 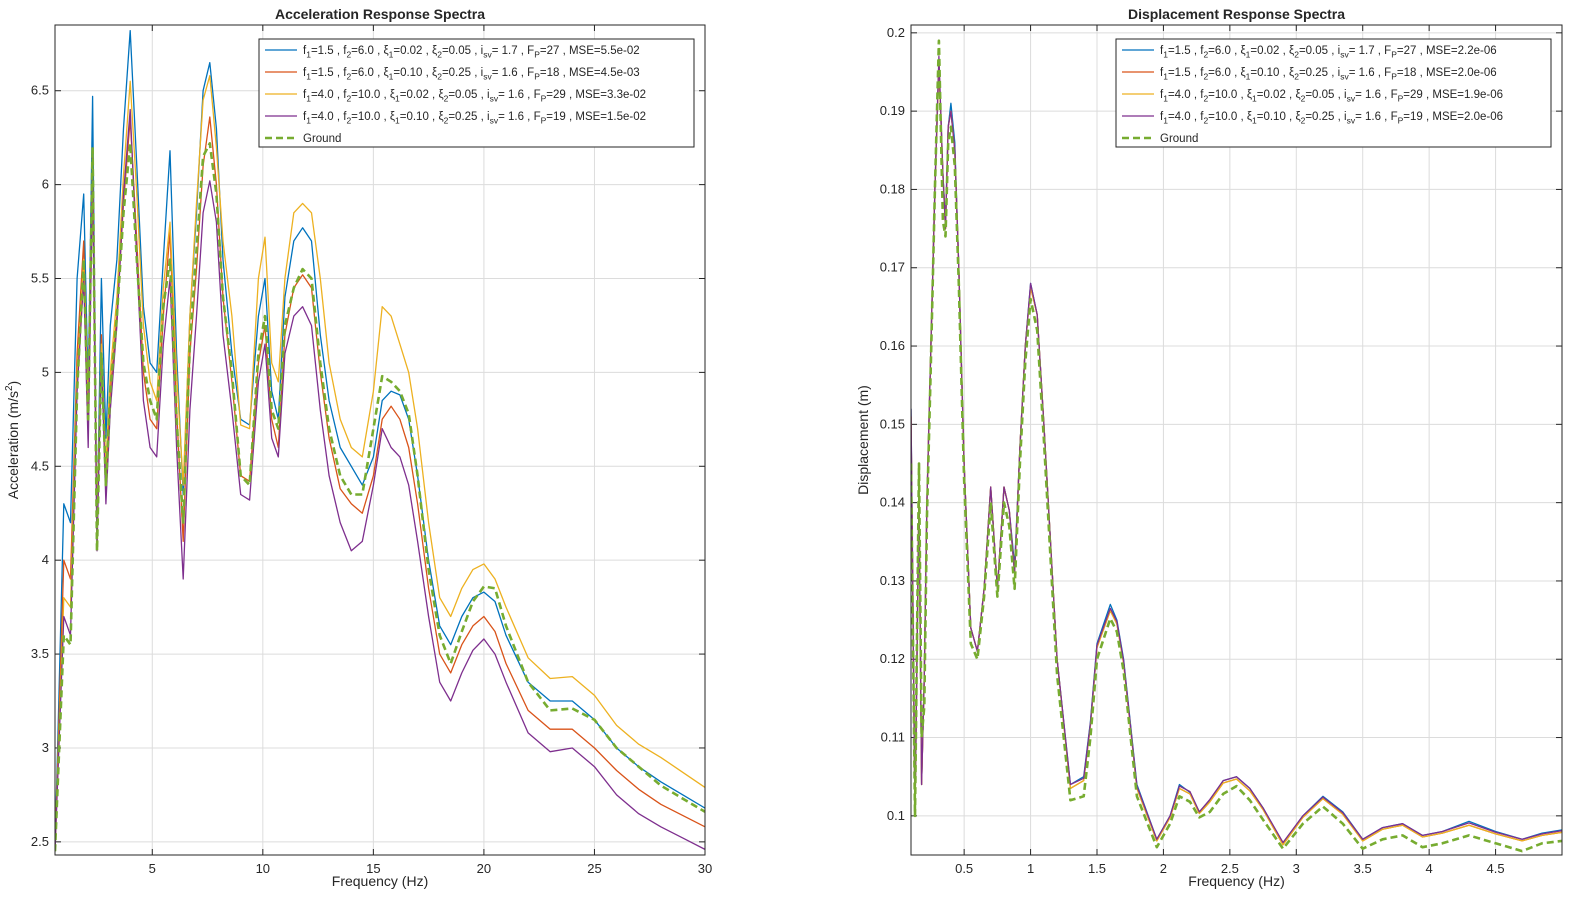 What do you see at coordinates (596, 117) in the screenshot?
I see `legend-text: =19 , MSE=1.5e-02` at bounding box center [596, 117].